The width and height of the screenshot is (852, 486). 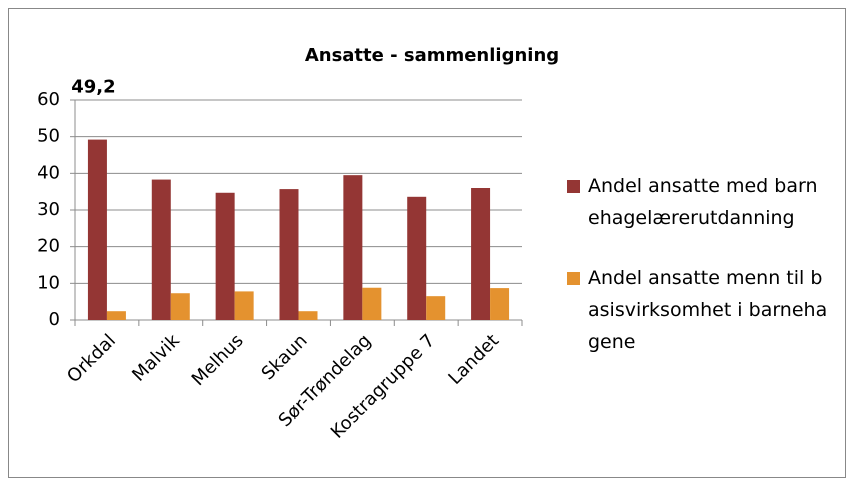 I want to click on y-tick-label: 0, so click(x=54, y=319).